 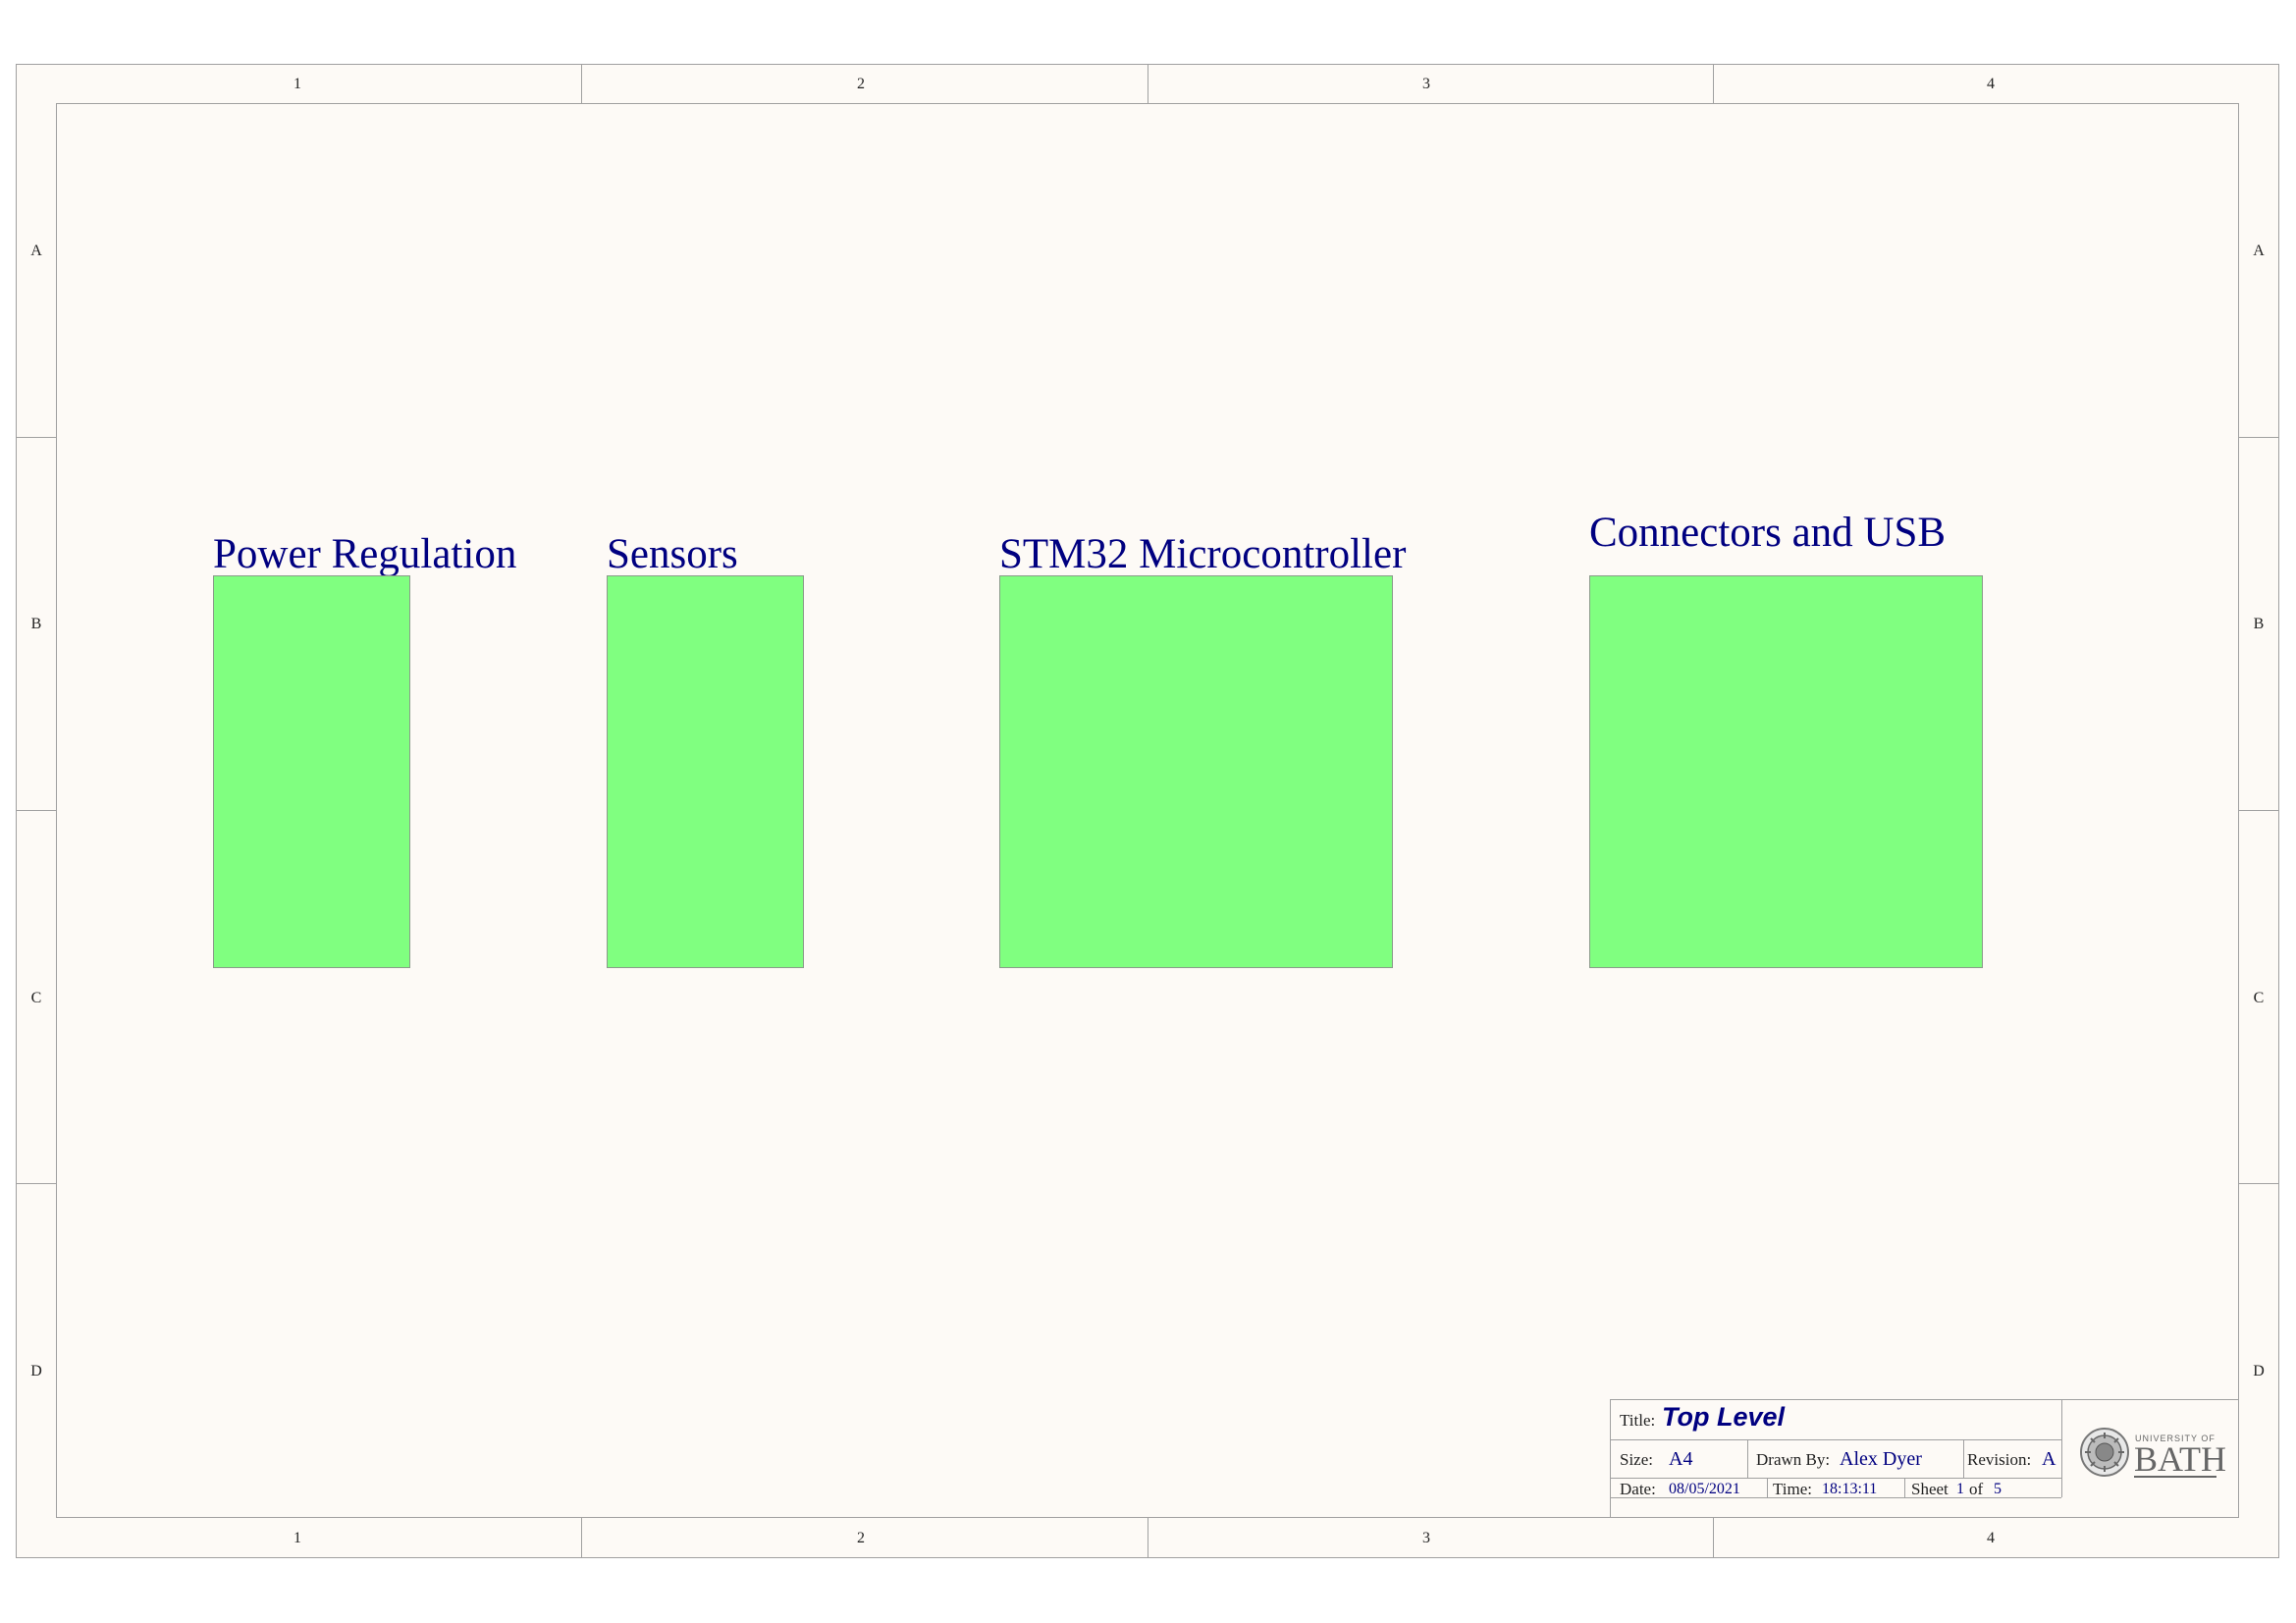 What do you see at coordinates (2049, 1459) in the screenshot?
I see `revision-value: A` at bounding box center [2049, 1459].